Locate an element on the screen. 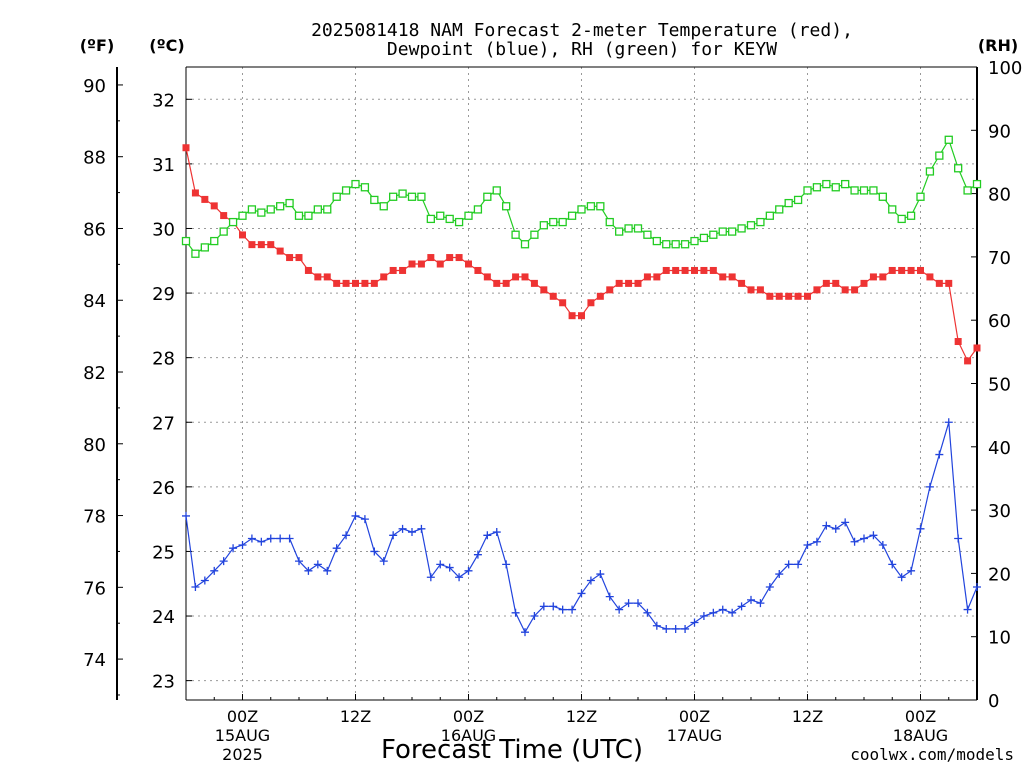 The height and width of the screenshot is (768, 1024). rh-unit-label: (RH) is located at coordinates (998, 45).